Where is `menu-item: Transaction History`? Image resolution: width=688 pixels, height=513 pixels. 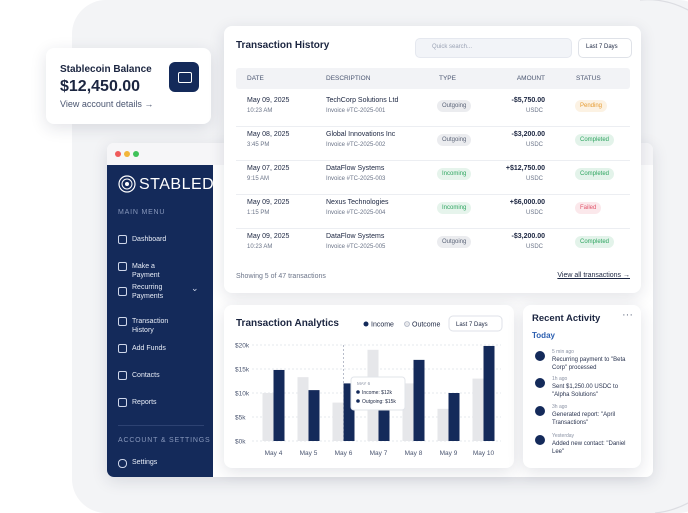 menu-item: Transaction History is located at coordinates (150, 326).